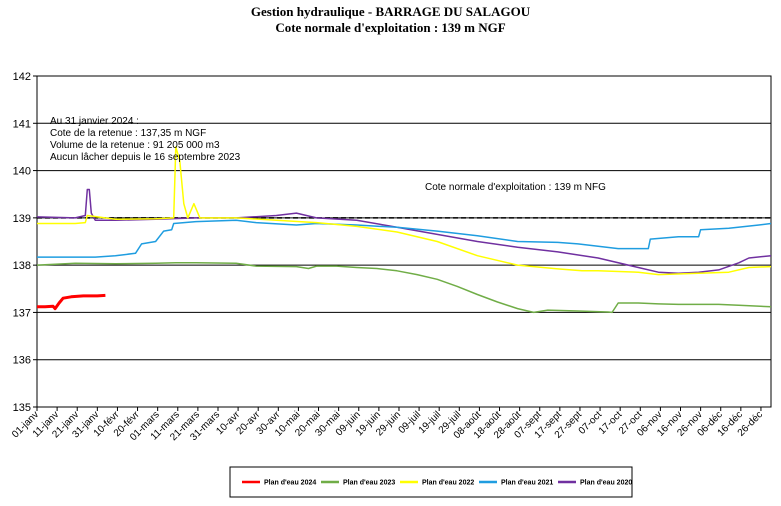 The image size is (781, 506). Describe the element at coordinates (527, 483) in the screenshot. I see `legend-label: Plan d'eau 2021` at that location.